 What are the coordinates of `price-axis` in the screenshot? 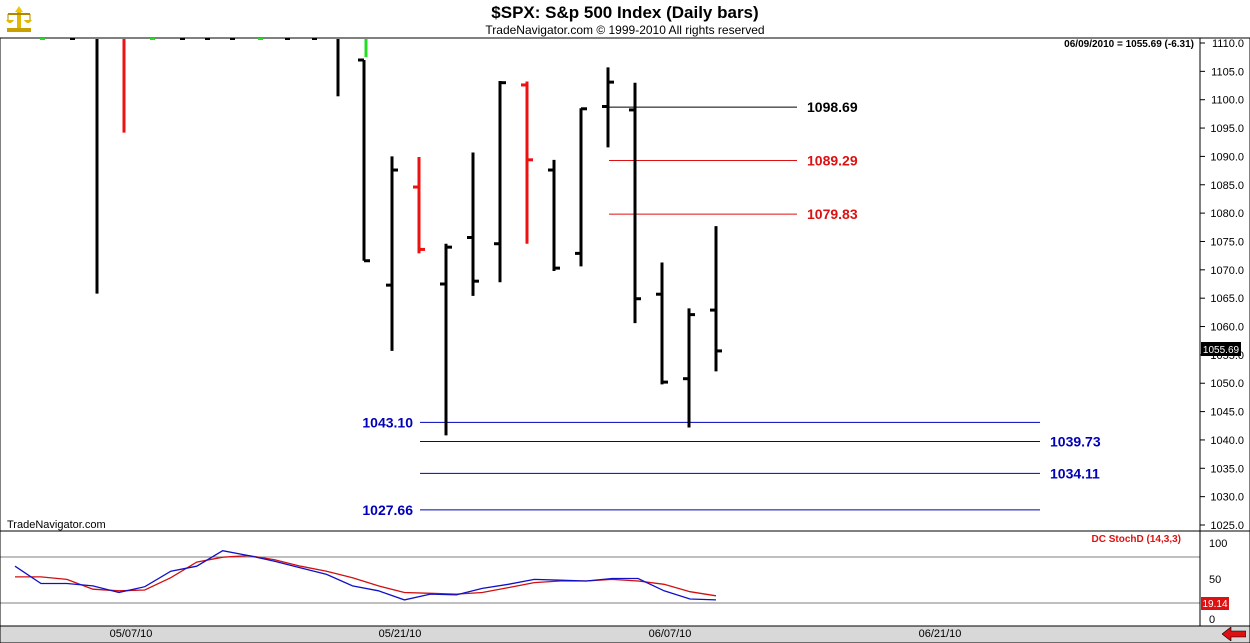 It's located at (1224, 284).